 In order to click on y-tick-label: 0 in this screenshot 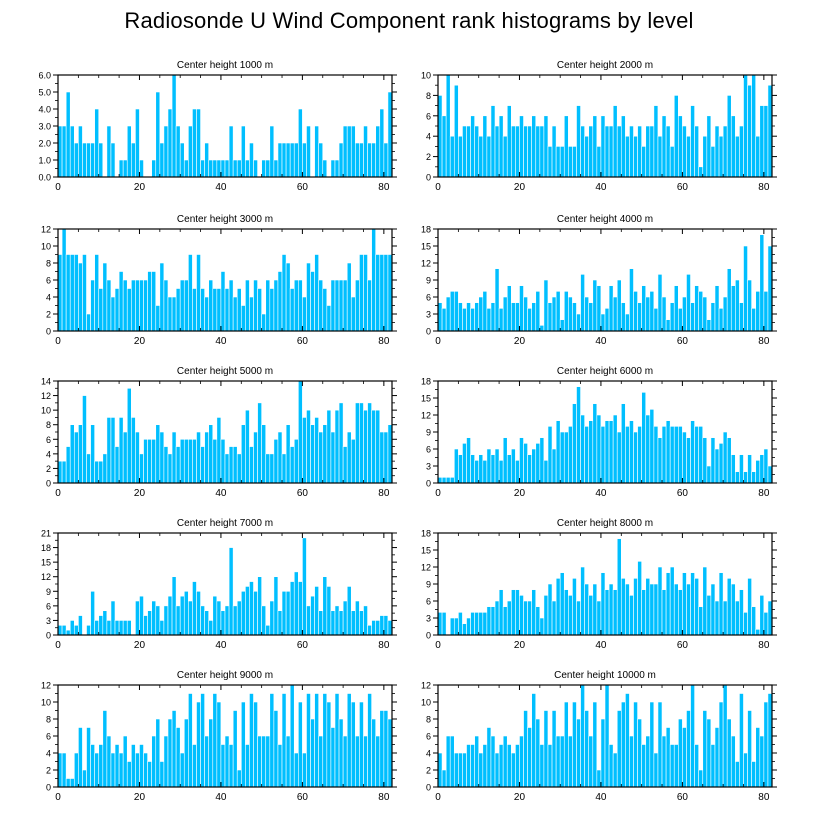, I will do `click(428, 636)`.